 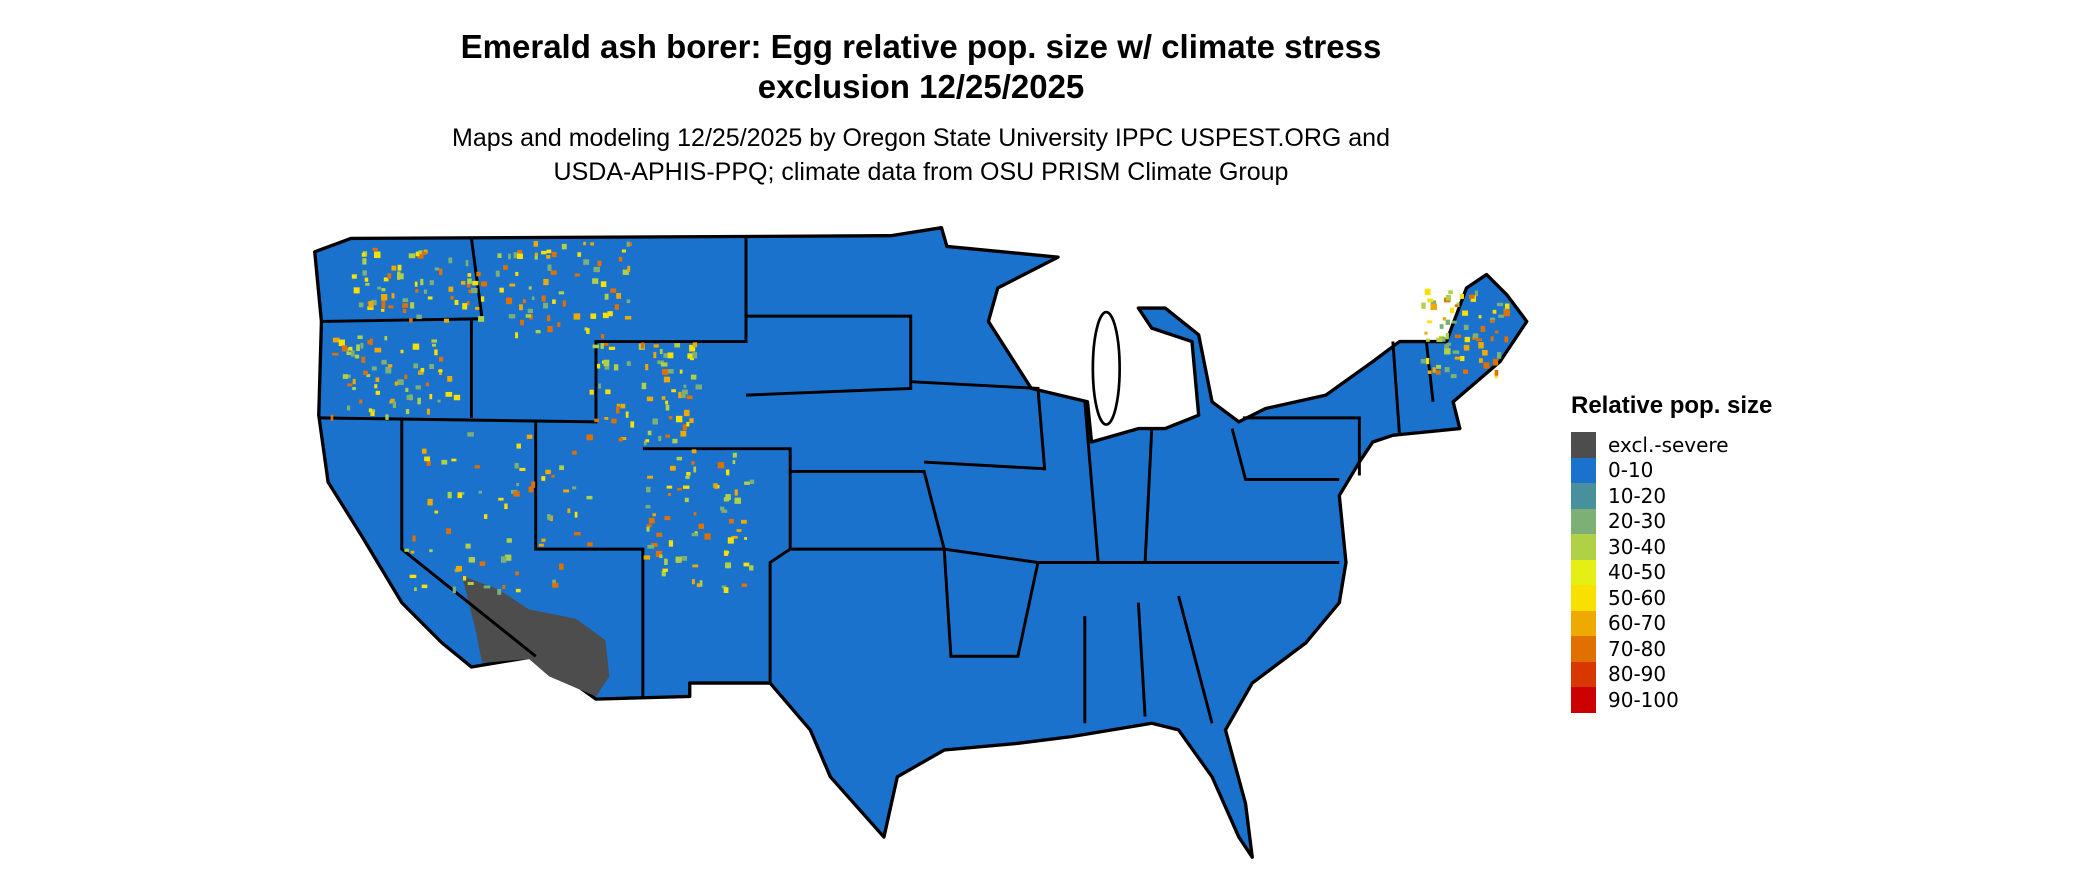 I want to click on legend-item: 30-40, so click(x=1671, y=547).